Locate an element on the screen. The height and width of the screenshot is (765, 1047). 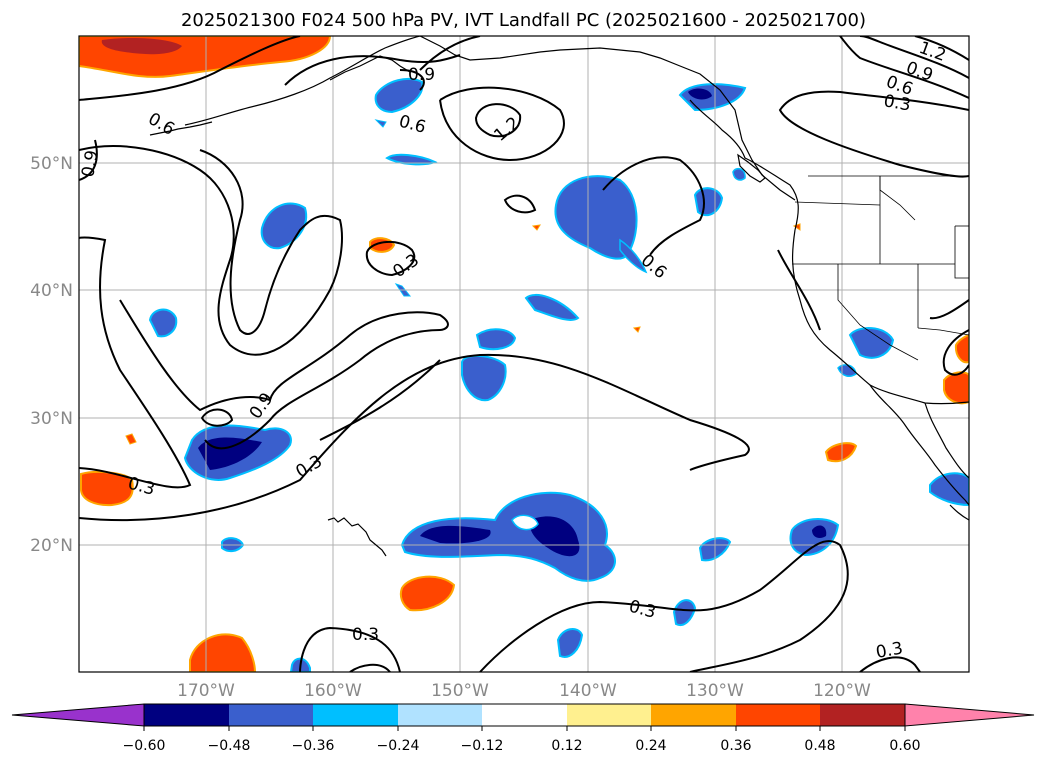
us-west-coast is located at coordinates (880, 317).